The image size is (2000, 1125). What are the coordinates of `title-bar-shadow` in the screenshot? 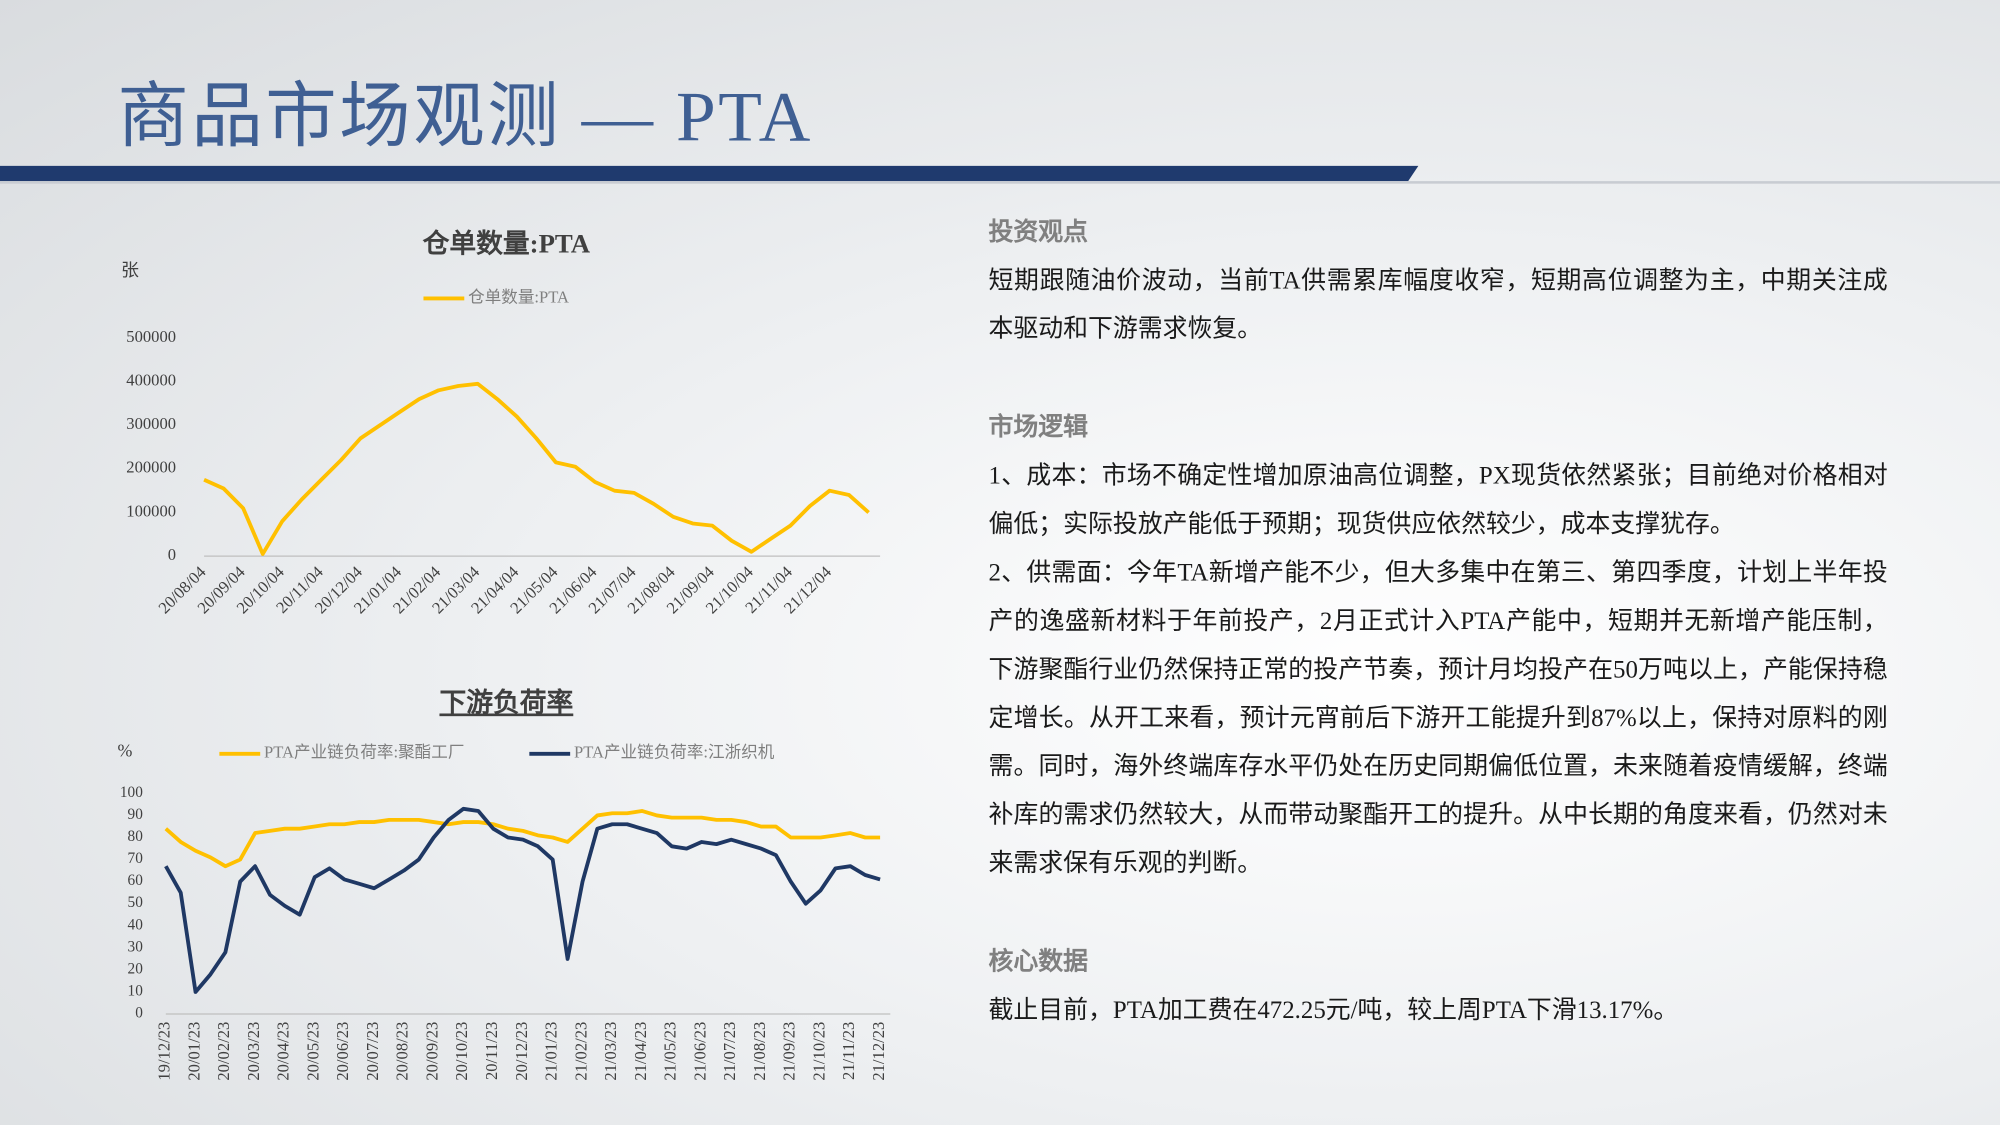 It's located at (1000, 182).